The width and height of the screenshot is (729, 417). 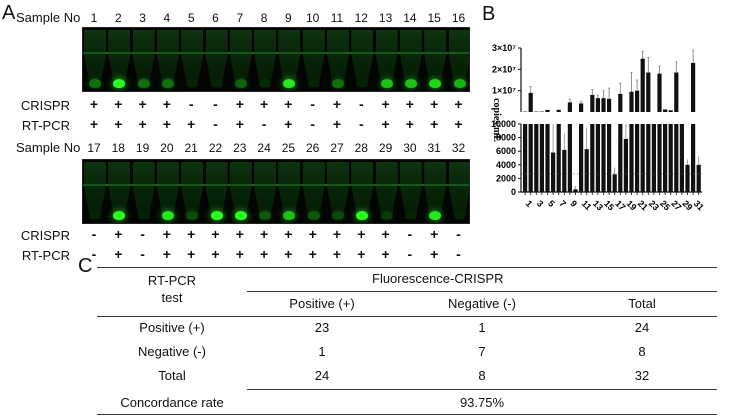 I want to click on row-header-line1: RT-PCR, so click(x=172, y=280).